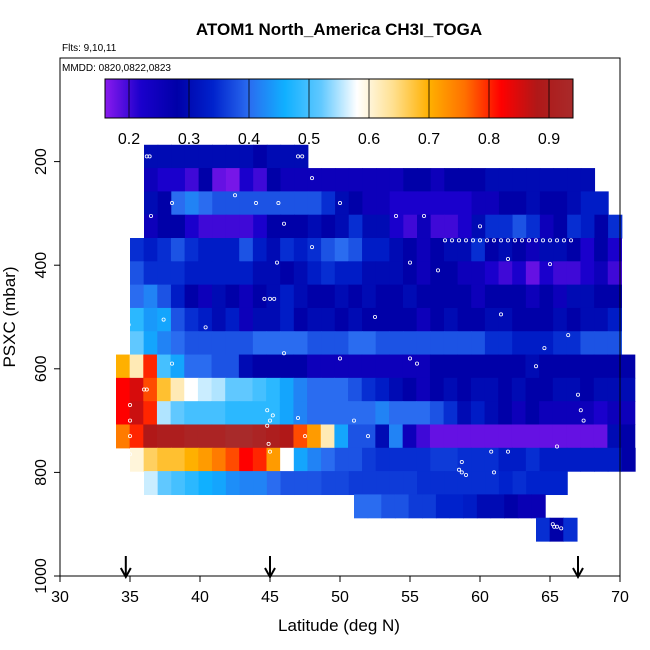 The width and height of the screenshot is (650, 650). What do you see at coordinates (130, 597) in the screenshot?
I see `x-tick-label: 35` at bounding box center [130, 597].